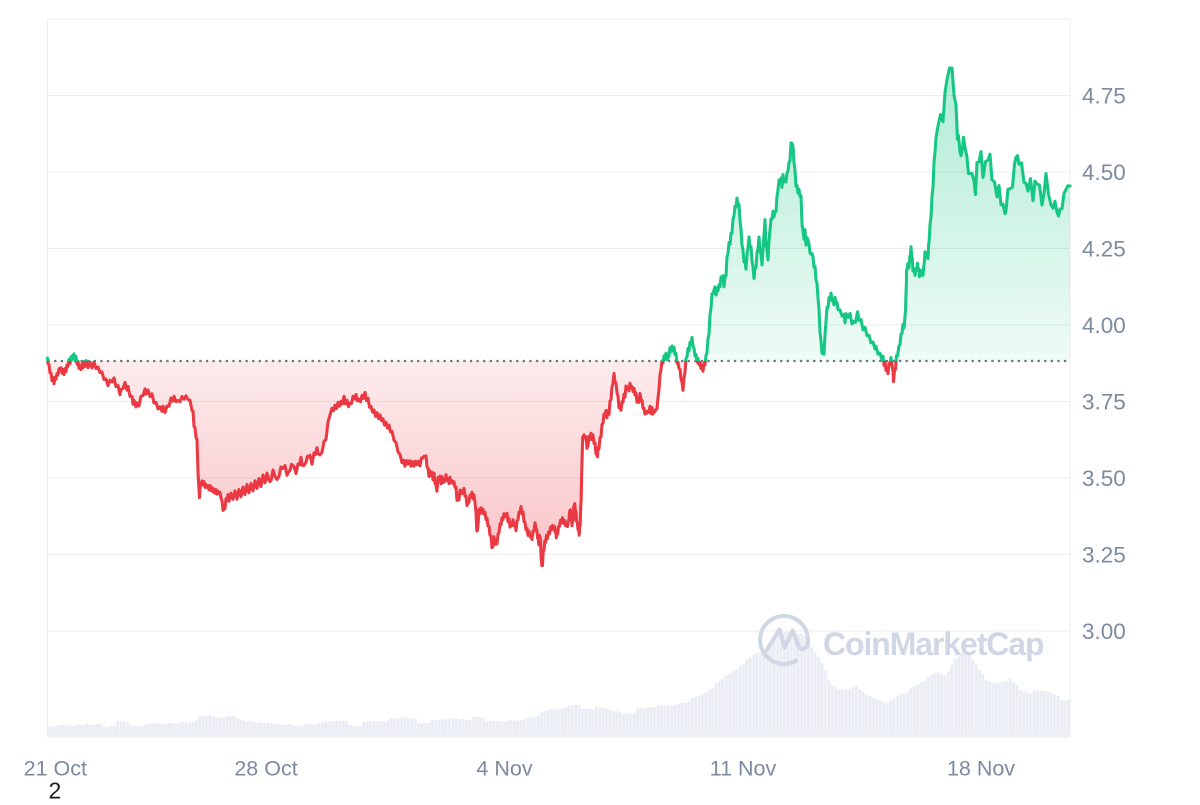 The width and height of the screenshot is (1200, 805). What do you see at coordinates (1104, 172) in the screenshot?
I see `svg-text: 4.50` at bounding box center [1104, 172].